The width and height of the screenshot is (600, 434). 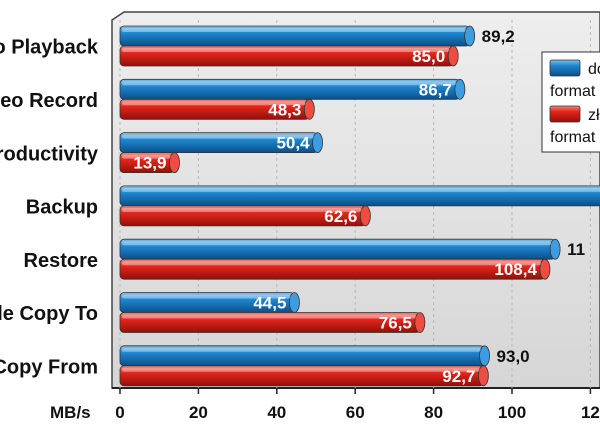 What do you see at coordinates (284, 109) in the screenshot?
I see `value-label-red: 48,3` at bounding box center [284, 109].